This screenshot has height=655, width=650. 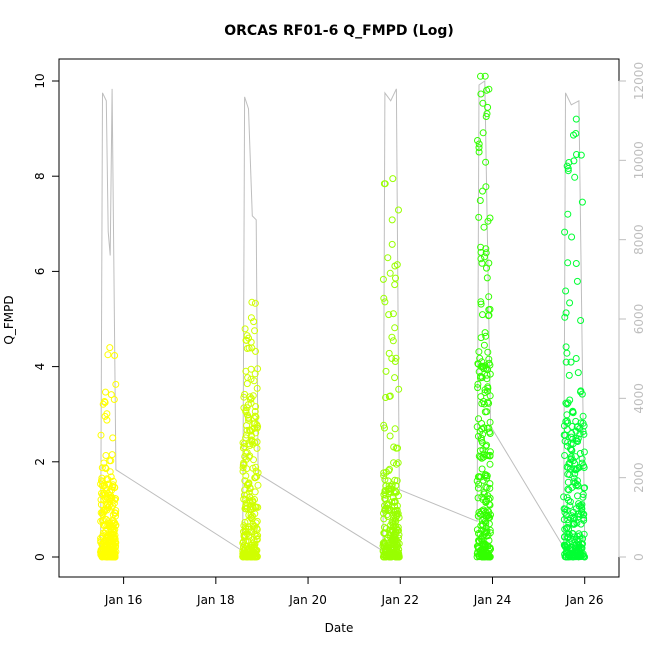 What do you see at coordinates (639, 477) in the screenshot?
I see `y2-tick-label: 2000` at bounding box center [639, 477].